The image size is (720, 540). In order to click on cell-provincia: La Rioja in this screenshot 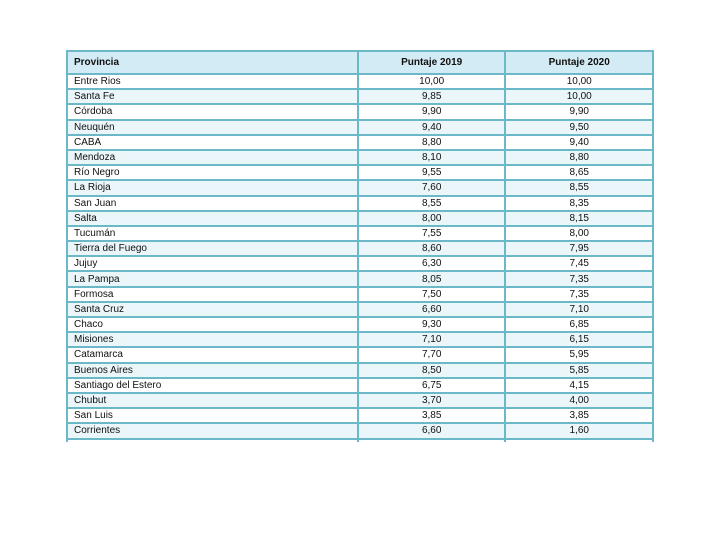, I will do `click(212, 188)`.